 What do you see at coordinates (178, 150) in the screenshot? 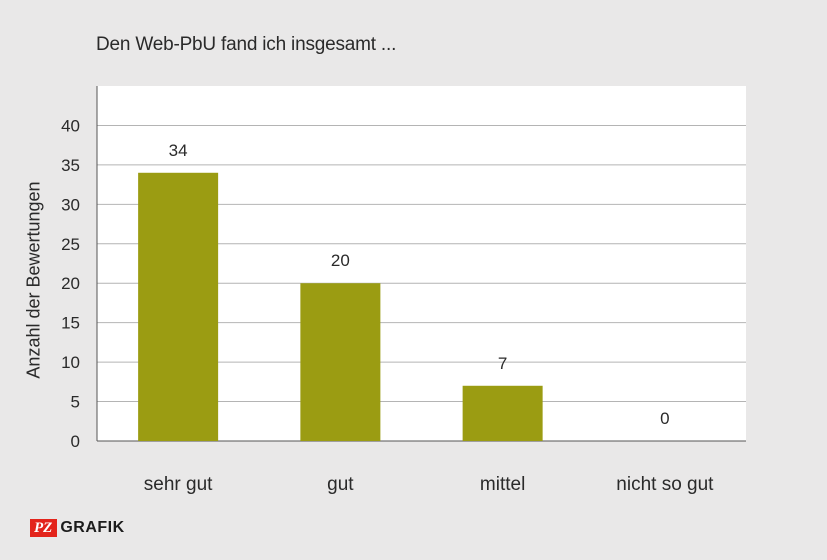
I see `bar-value-label: 34` at bounding box center [178, 150].